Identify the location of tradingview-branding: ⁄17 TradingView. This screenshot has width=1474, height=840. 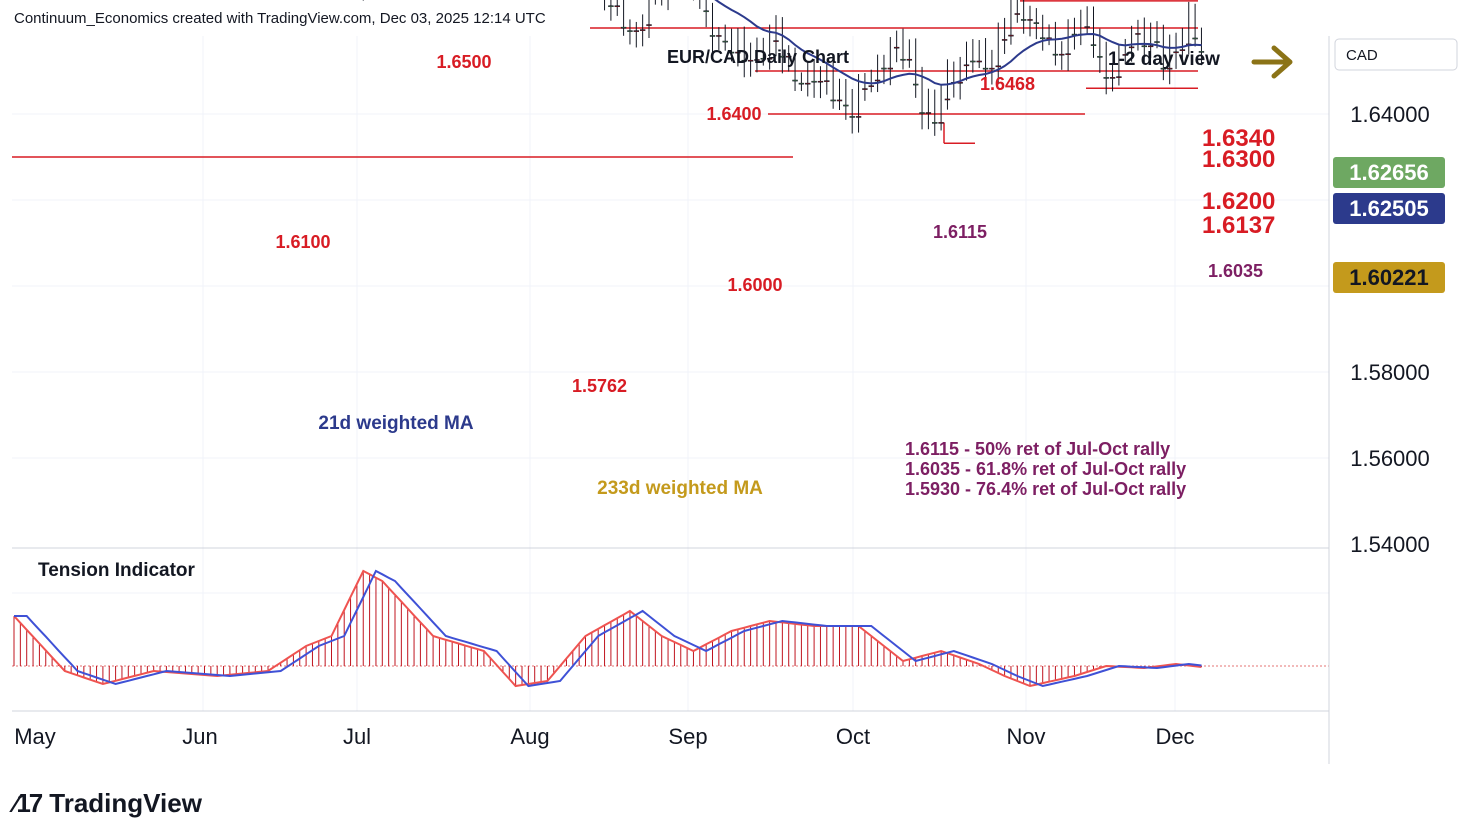
(108, 803).